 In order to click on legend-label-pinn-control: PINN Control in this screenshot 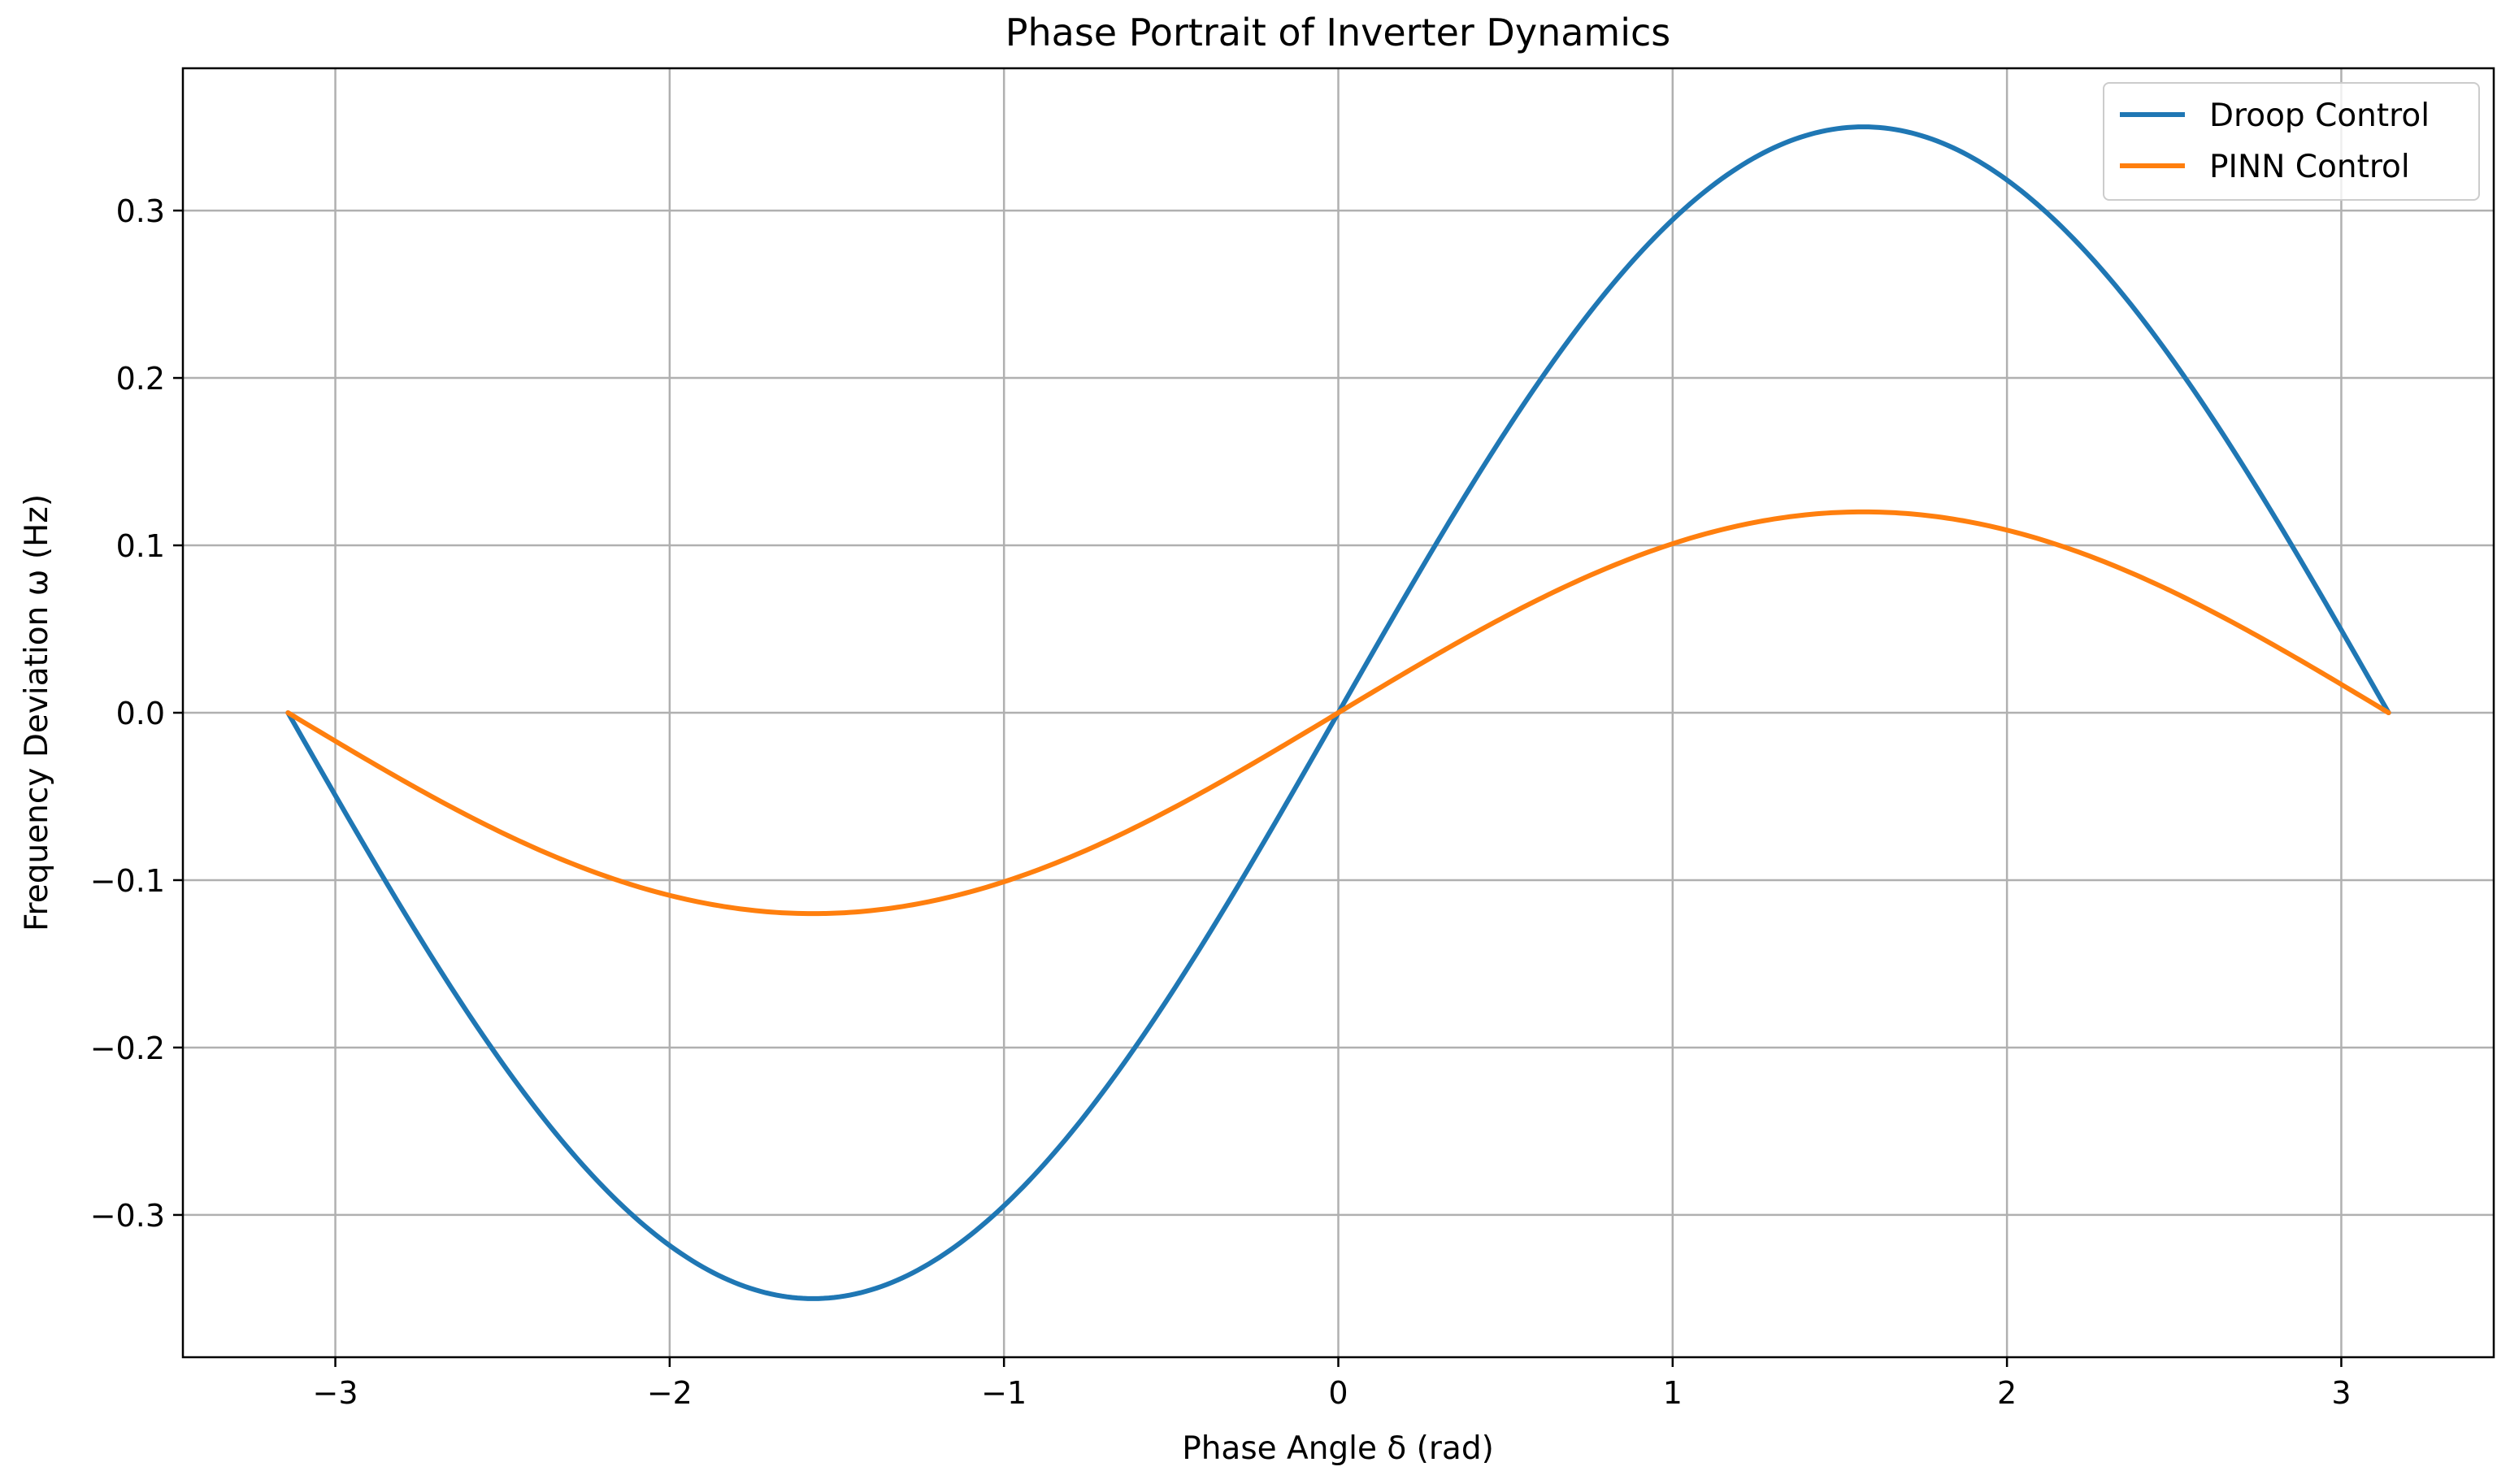, I will do `click(2310, 167)`.